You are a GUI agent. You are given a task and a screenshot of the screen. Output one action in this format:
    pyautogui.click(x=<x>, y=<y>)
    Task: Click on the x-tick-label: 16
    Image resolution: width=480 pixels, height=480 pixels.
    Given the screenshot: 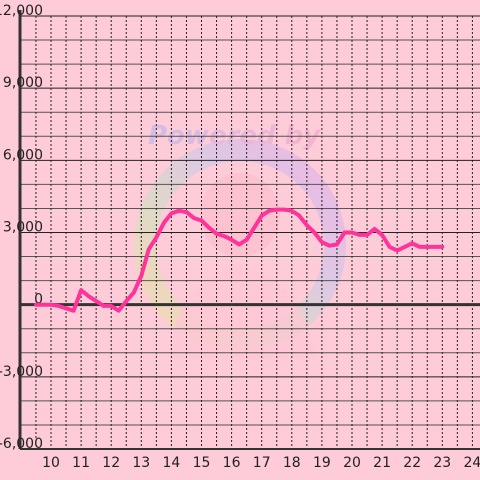 What is the action you would take?
    pyautogui.click(x=232, y=463)
    